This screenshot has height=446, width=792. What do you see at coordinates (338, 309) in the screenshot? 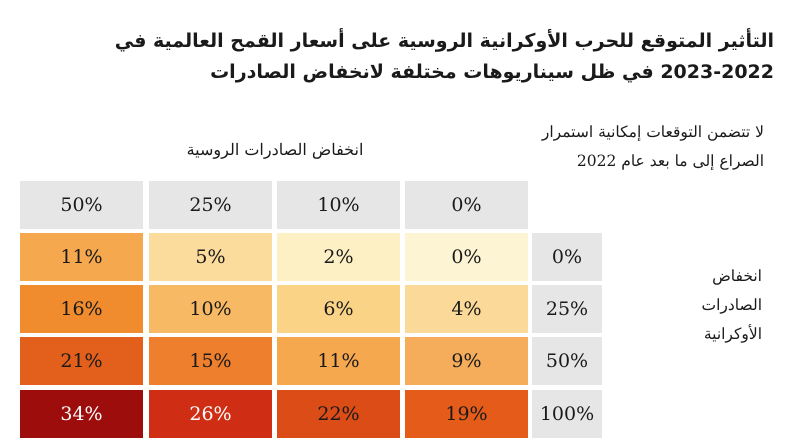
I see `heatmap-cell: 6%` at bounding box center [338, 309].